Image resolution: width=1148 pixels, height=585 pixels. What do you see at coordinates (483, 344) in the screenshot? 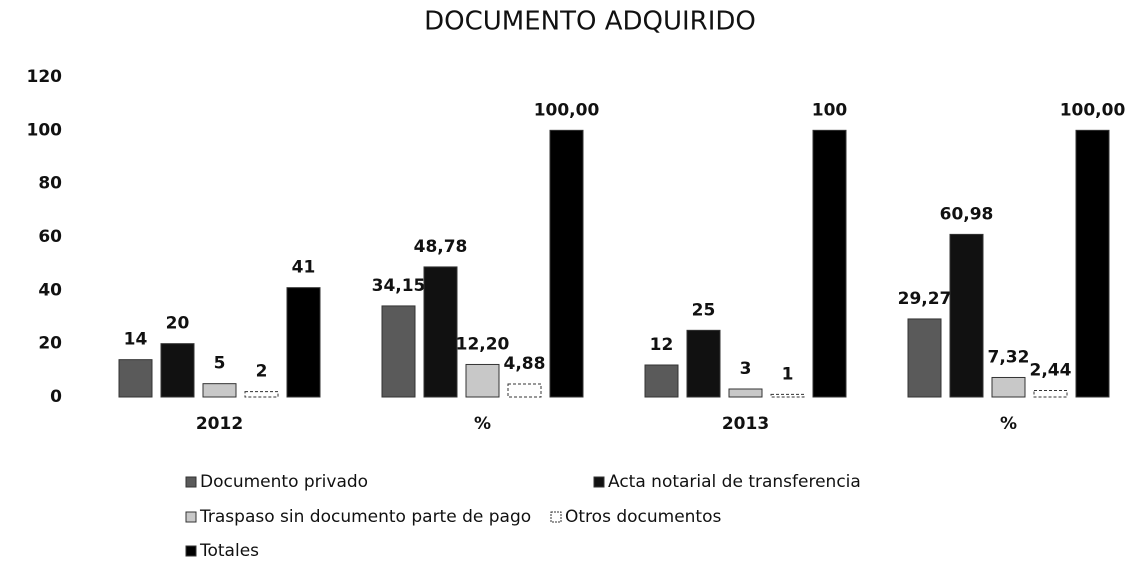
I see `value-label: 12,20` at bounding box center [483, 344].